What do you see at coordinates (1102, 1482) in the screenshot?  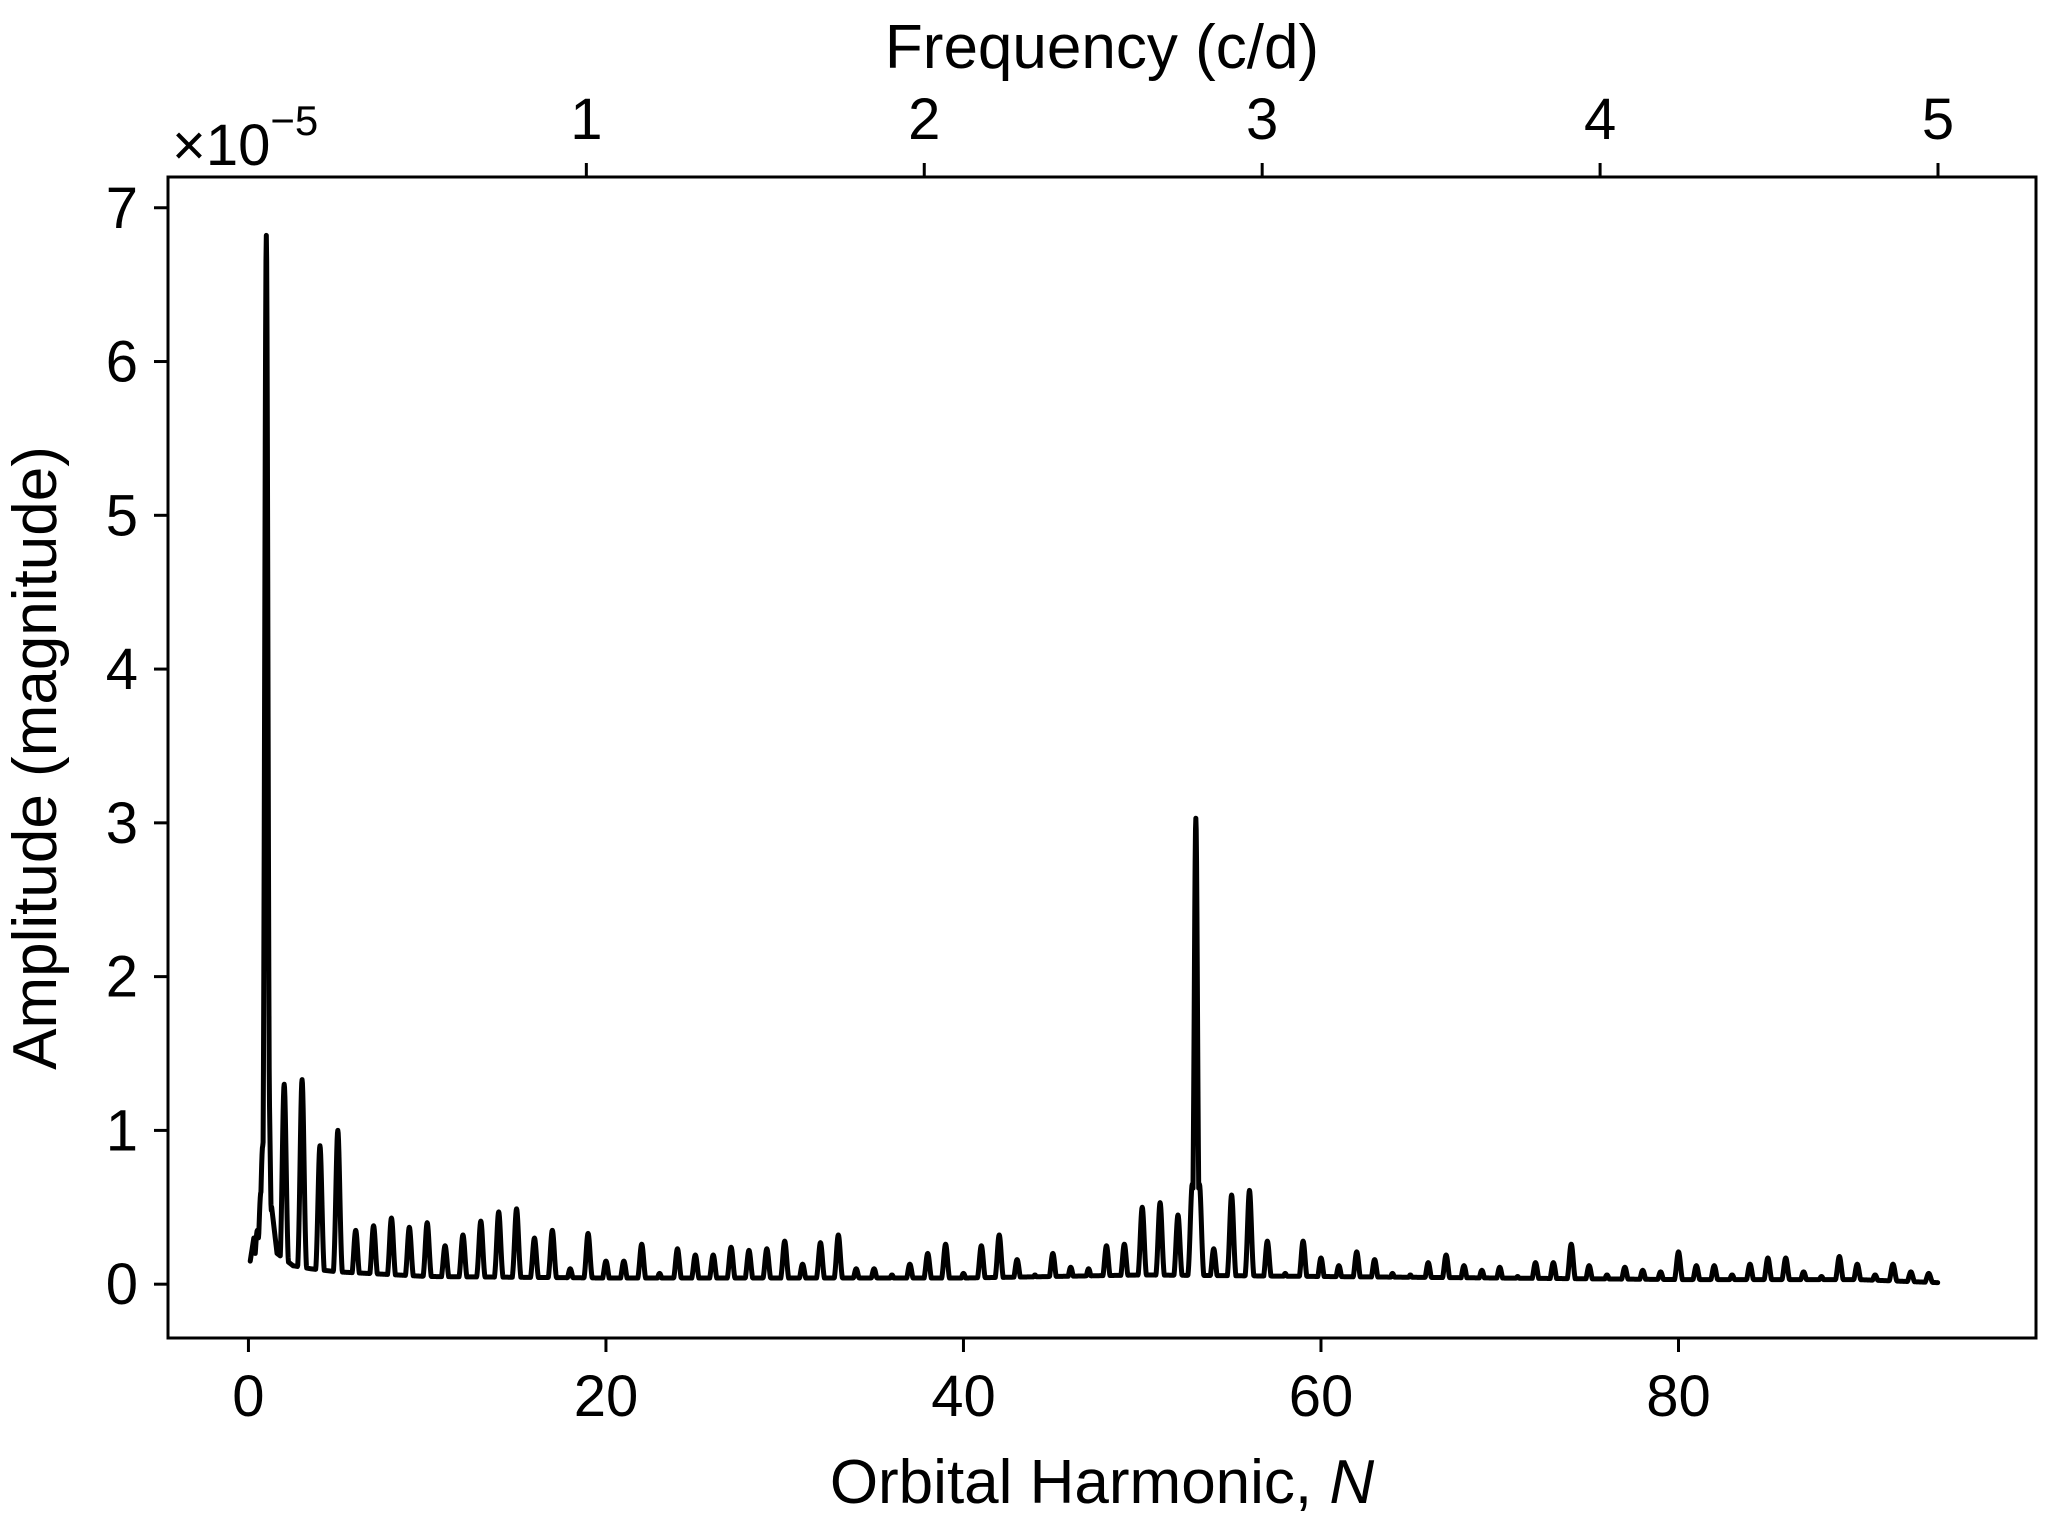 I see `x-axis-label: Orbital Harmonic, N` at bounding box center [1102, 1482].